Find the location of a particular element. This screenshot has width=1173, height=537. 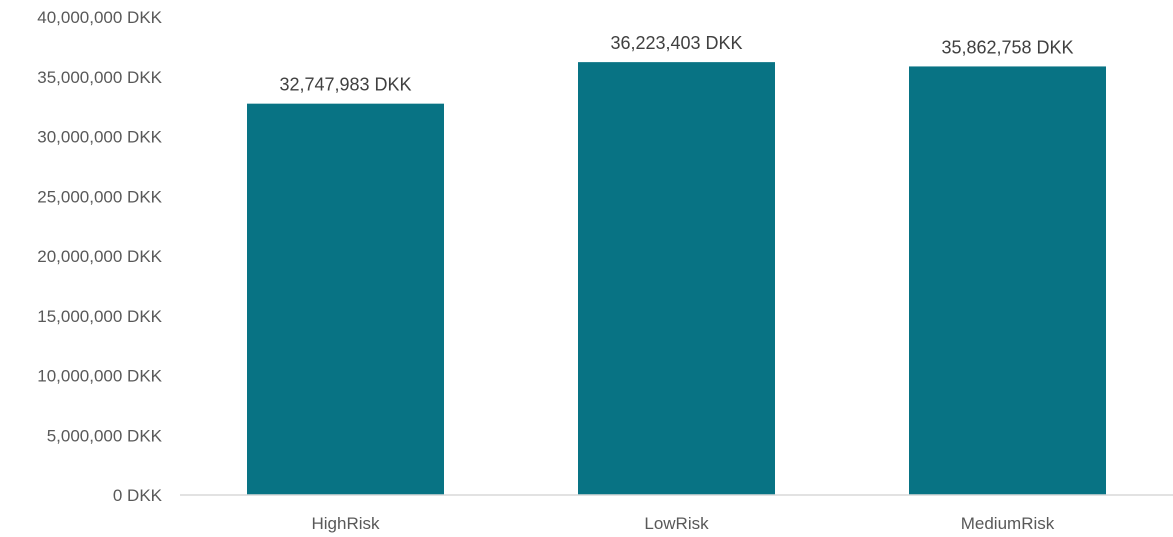

y-tick-label: 15,000,000 DKK is located at coordinates (99, 316).